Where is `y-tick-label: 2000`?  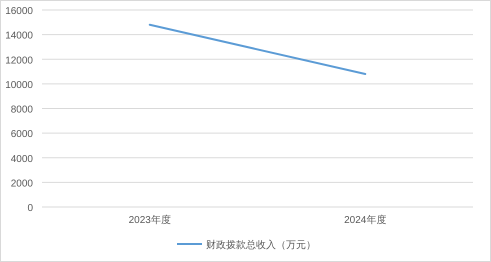
y-tick-label: 2000 is located at coordinates (22, 184).